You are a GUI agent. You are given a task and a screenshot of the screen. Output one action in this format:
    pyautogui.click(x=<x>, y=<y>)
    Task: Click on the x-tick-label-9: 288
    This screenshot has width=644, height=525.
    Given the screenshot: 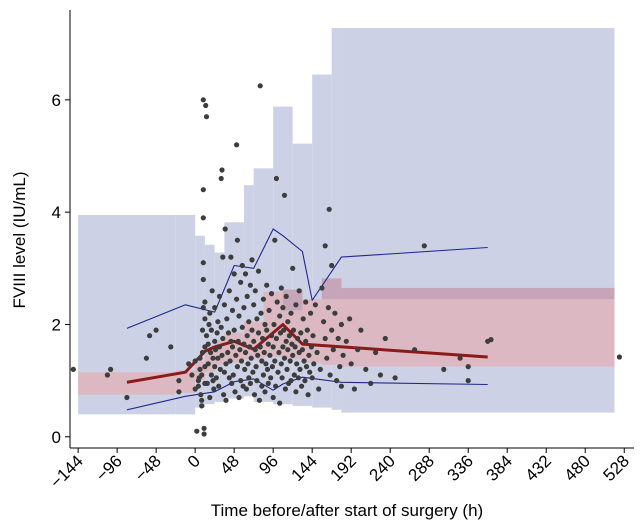 What is the action you would take?
    pyautogui.click(x=421, y=467)
    